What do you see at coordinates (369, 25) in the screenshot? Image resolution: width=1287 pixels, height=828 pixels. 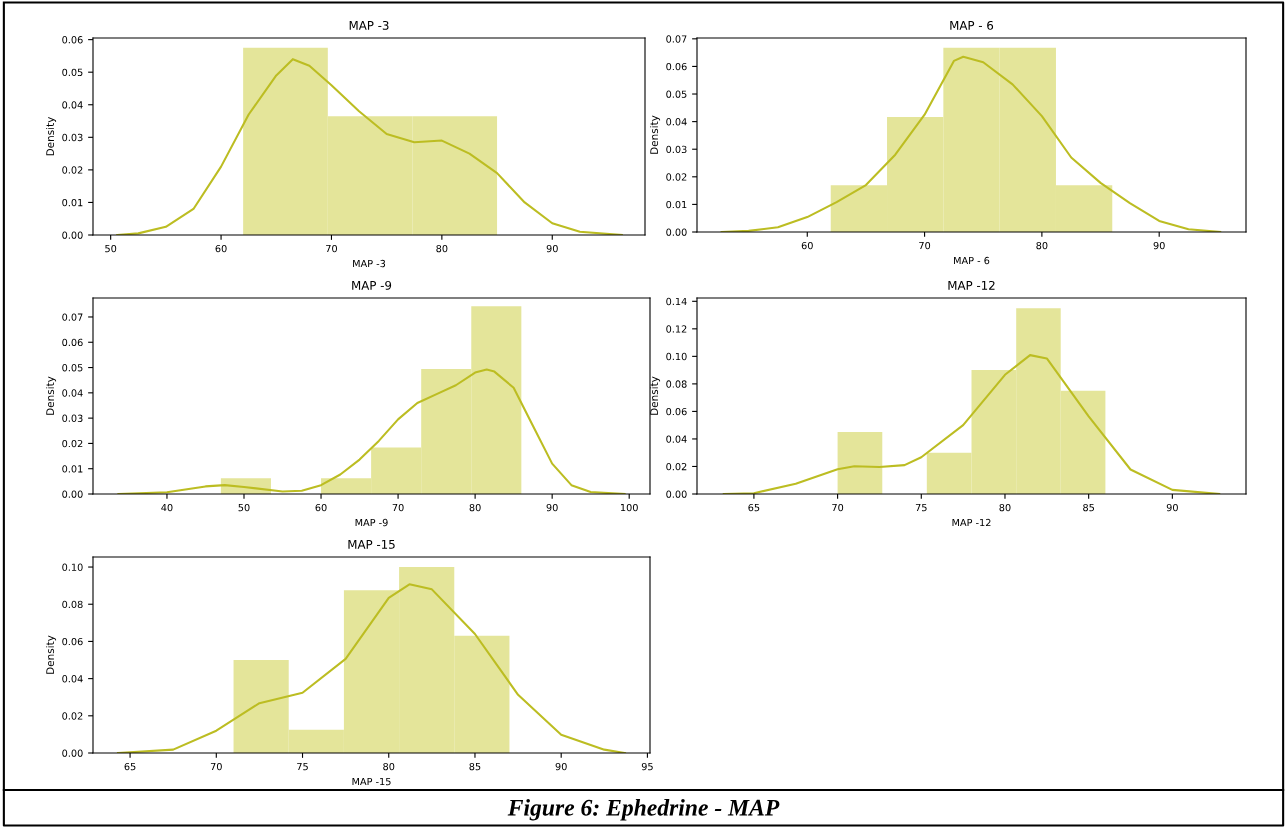 I see `chart-title: MAP -3` at bounding box center [369, 25].